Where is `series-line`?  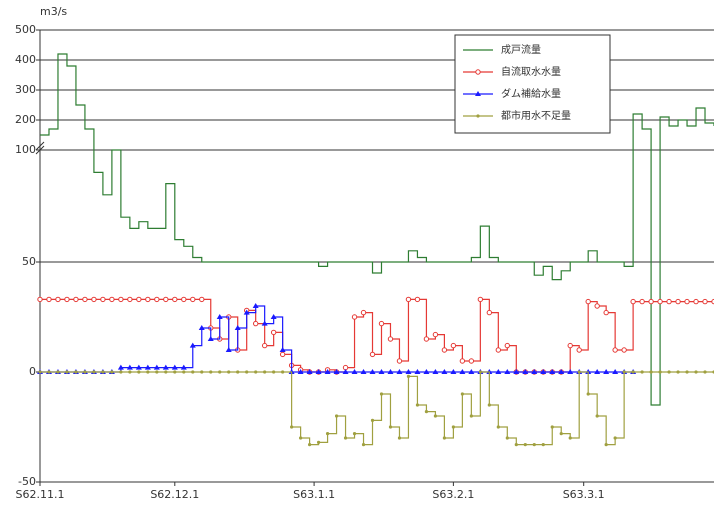
series-line is located at coordinates (337, 339).